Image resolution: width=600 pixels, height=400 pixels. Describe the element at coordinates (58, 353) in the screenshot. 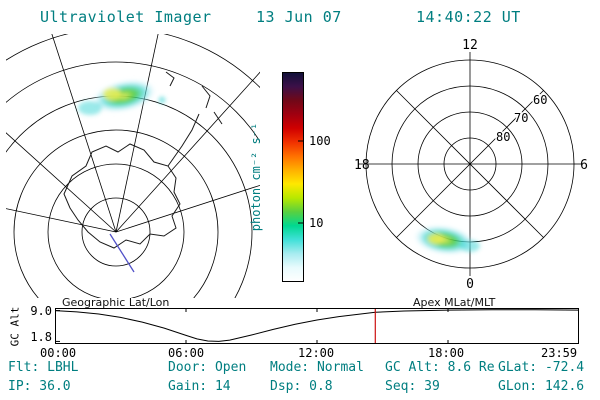

I see `xtick-0000: 00:00` at that location.